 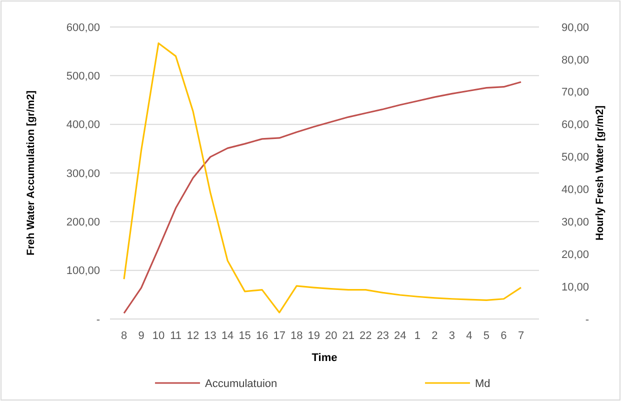 What do you see at coordinates (176, 336) in the screenshot?
I see `x-tick-label: 11` at bounding box center [176, 336].